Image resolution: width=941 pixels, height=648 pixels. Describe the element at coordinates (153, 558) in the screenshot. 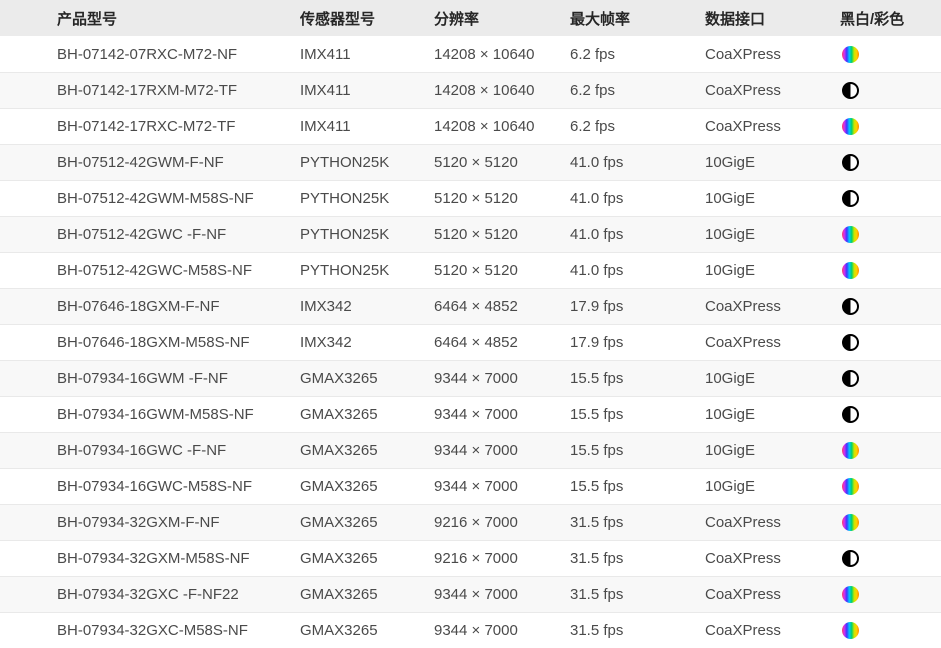

I see `model-cell: BH-07934-32GXM-M58S-NF` at that location.